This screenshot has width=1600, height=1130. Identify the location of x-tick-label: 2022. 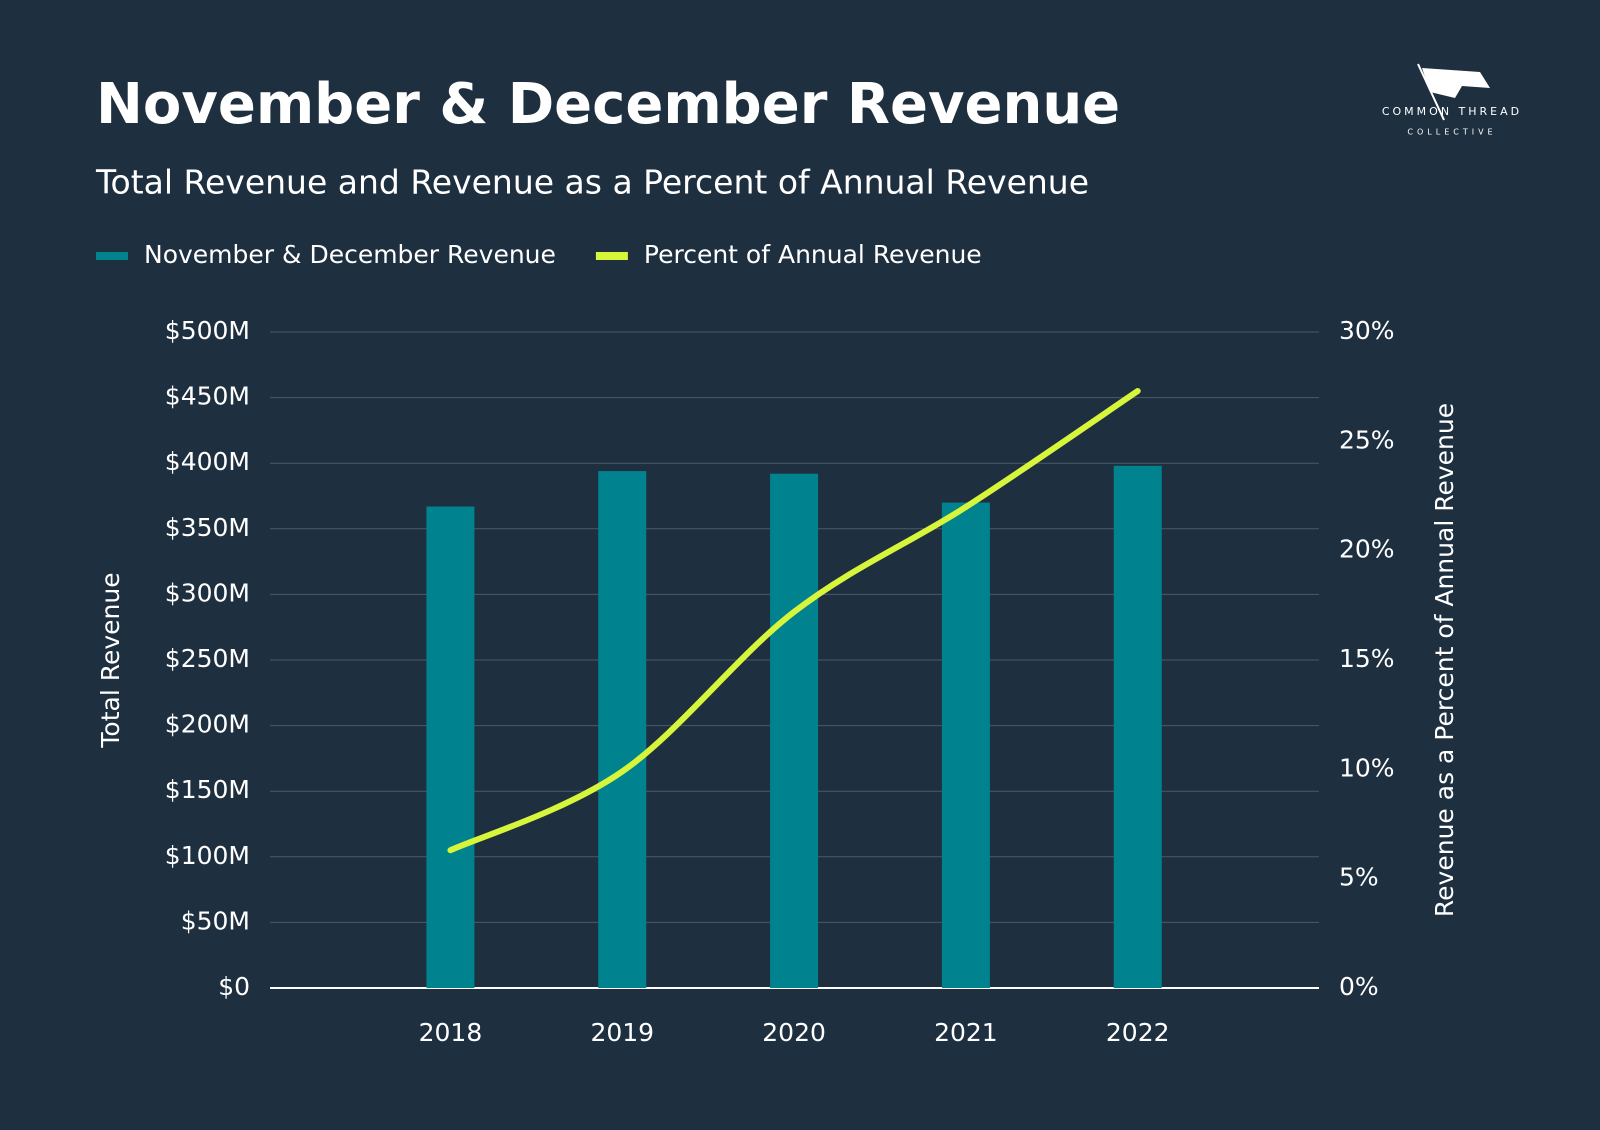
(1138, 1032).